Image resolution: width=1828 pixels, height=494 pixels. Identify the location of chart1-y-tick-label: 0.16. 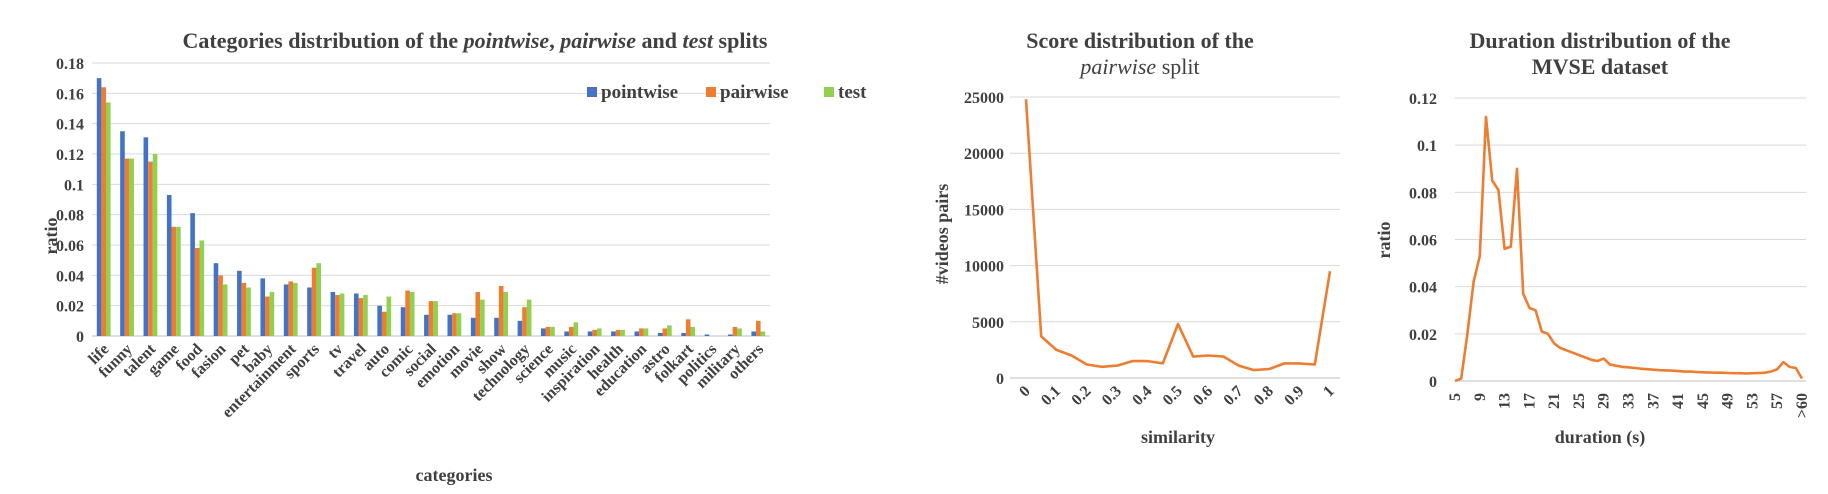
(70, 94).